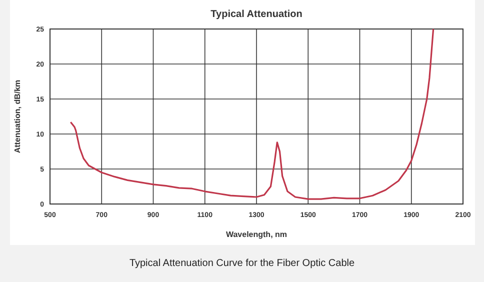 The height and width of the screenshot is (282, 484). Describe the element at coordinates (256, 14) in the screenshot. I see `chart-title: Typical Attenuation` at that location.